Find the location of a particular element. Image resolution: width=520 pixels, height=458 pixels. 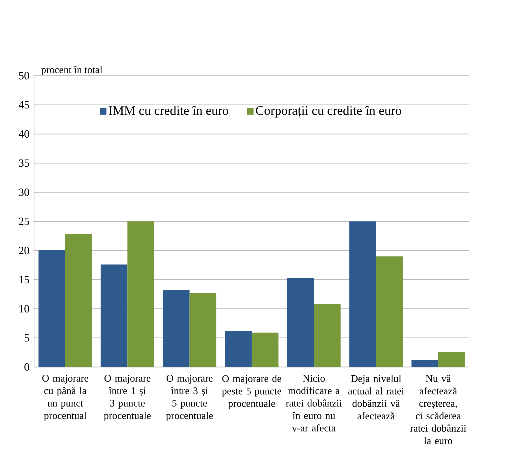

x-tick-label: O majorare de peste 5 puncte procentuale is located at coordinates (252, 392).